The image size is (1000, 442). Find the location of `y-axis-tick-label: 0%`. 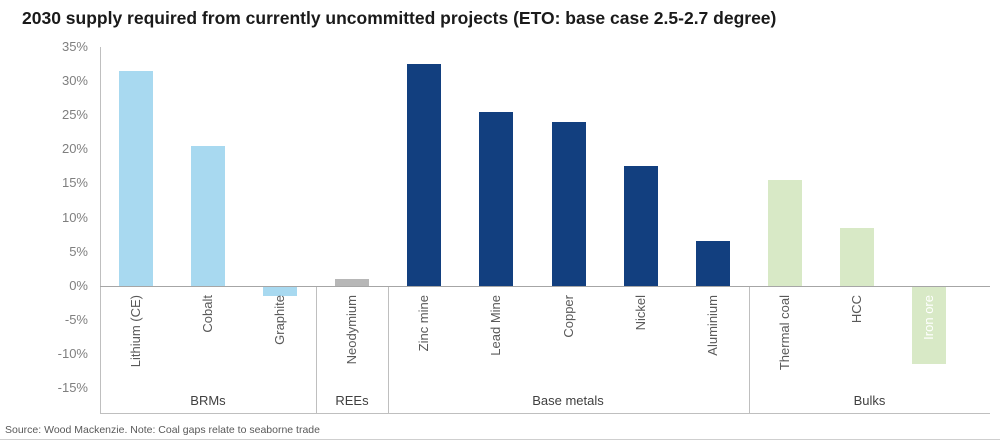

y-axis-tick-label: 0% is located at coordinates (78, 285).